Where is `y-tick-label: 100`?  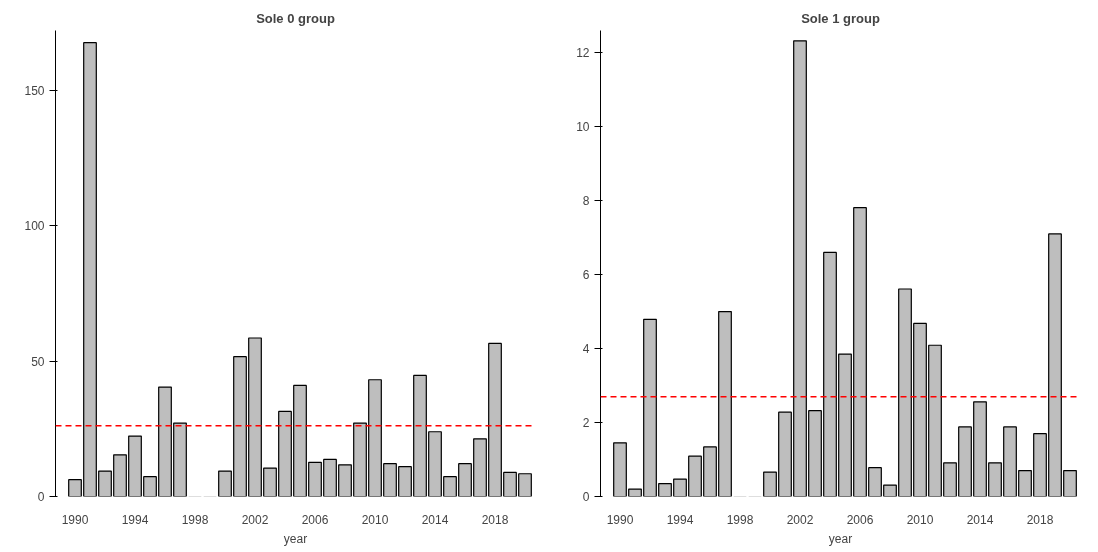
y-tick-label: 100 is located at coordinates (34, 226).